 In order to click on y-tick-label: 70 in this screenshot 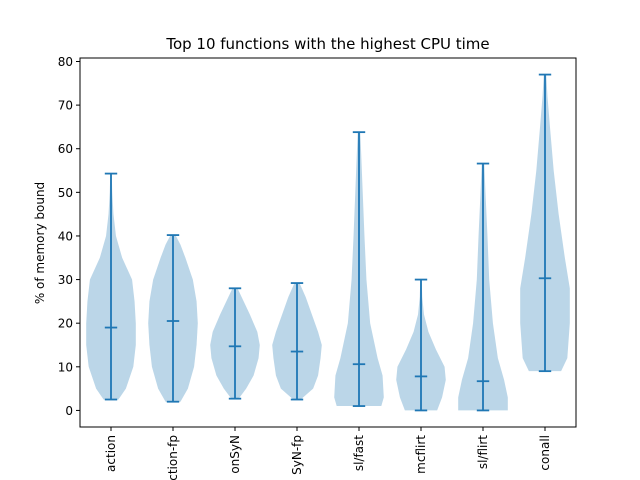, I will do `click(65, 106)`.